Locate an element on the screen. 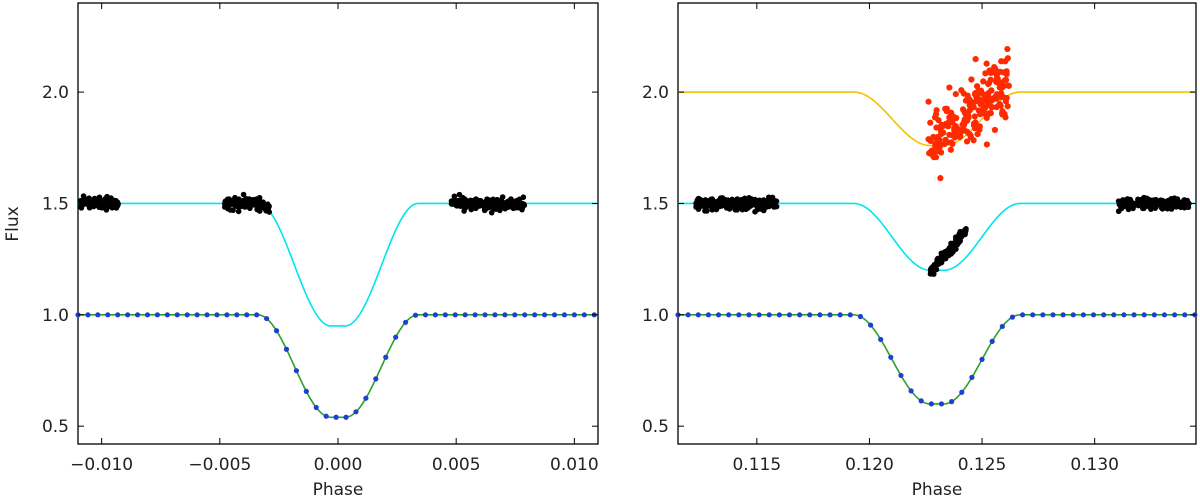 The height and width of the screenshot is (501, 1200). right-x-axis-label: Phase is located at coordinates (937, 490).